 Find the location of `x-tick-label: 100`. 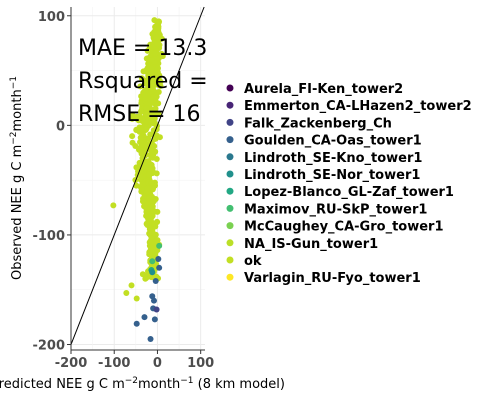

x-tick-label: 100 is located at coordinates (200, 363).